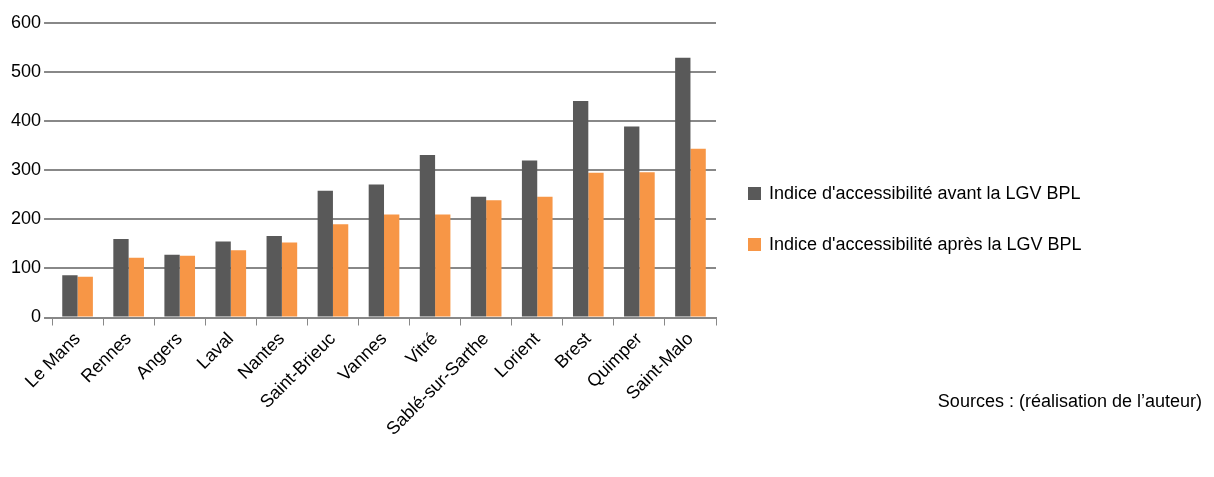 The height and width of the screenshot is (477, 1214). What do you see at coordinates (925, 193) in the screenshot?
I see `legend-label: Indice d'accessibilité avant la LGV BPL` at bounding box center [925, 193].